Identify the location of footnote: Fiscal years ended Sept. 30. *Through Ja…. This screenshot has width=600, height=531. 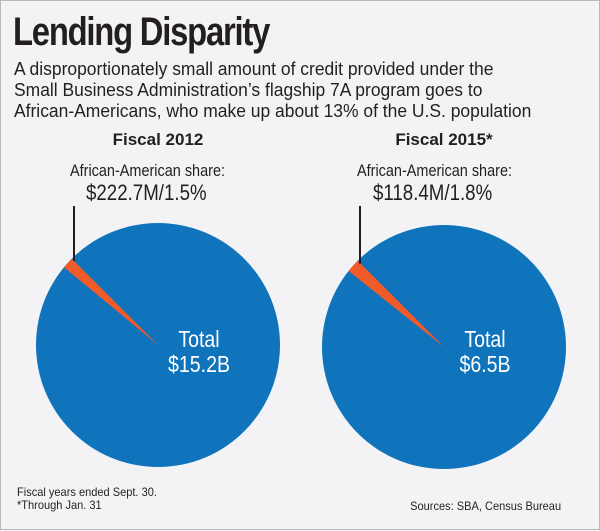
(87, 499).